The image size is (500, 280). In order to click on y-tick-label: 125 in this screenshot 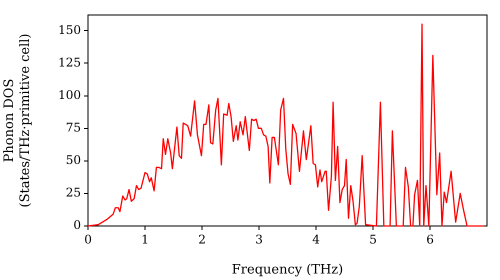, I will do `click(69, 62)`.